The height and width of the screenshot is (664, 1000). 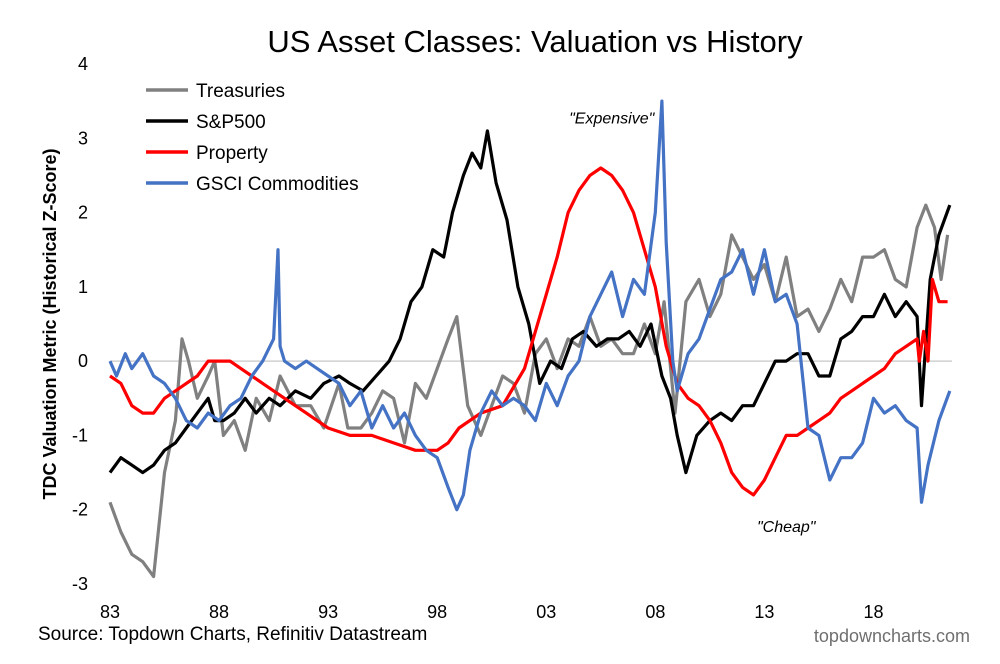 What do you see at coordinates (873, 612) in the screenshot?
I see `x-tick-label: 18` at bounding box center [873, 612].